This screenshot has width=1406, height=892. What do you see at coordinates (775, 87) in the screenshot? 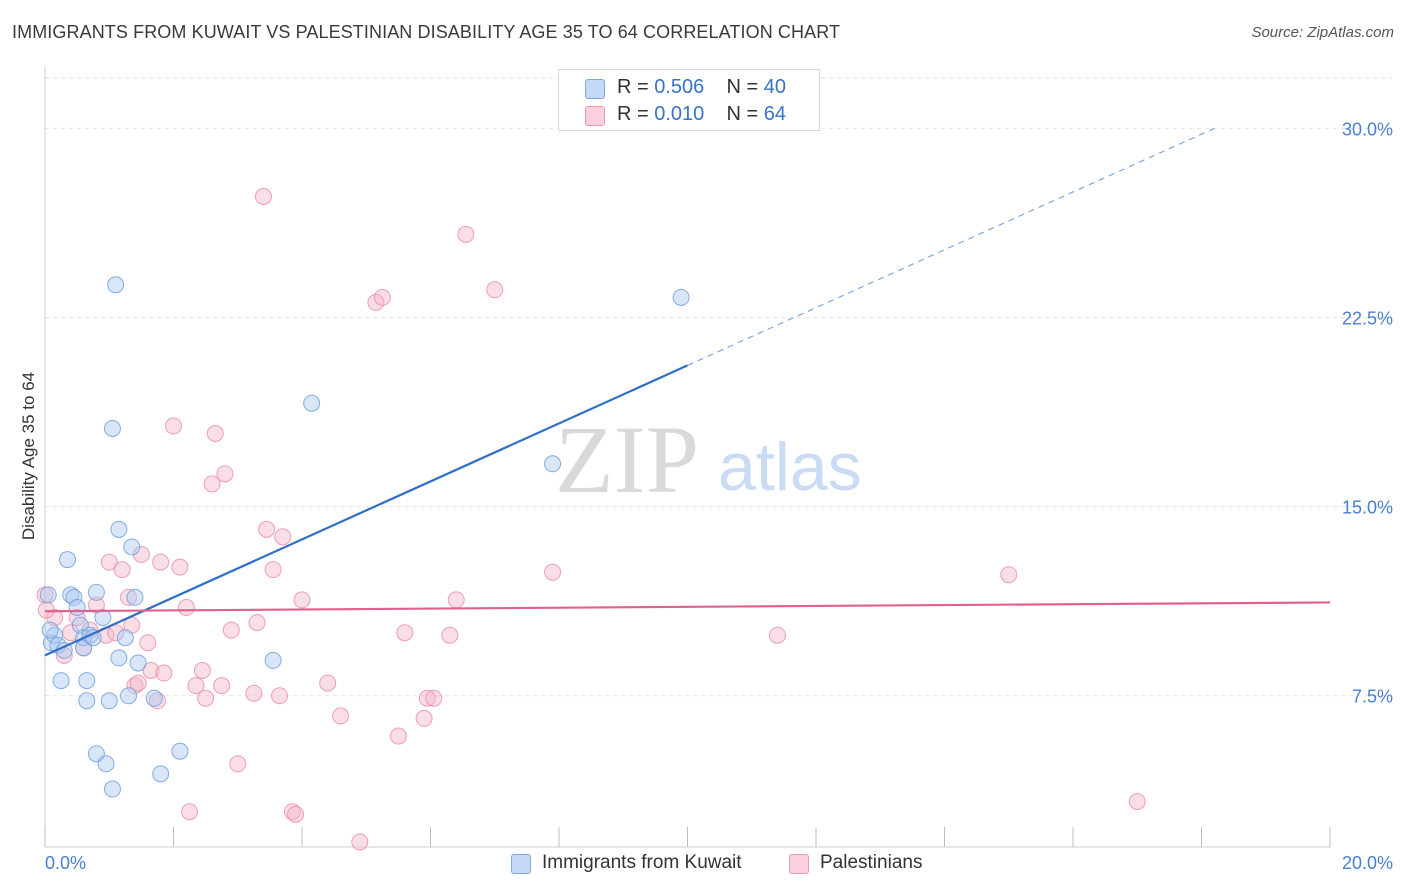
I see `legend-n-value-kuwait: 40` at bounding box center [775, 87].